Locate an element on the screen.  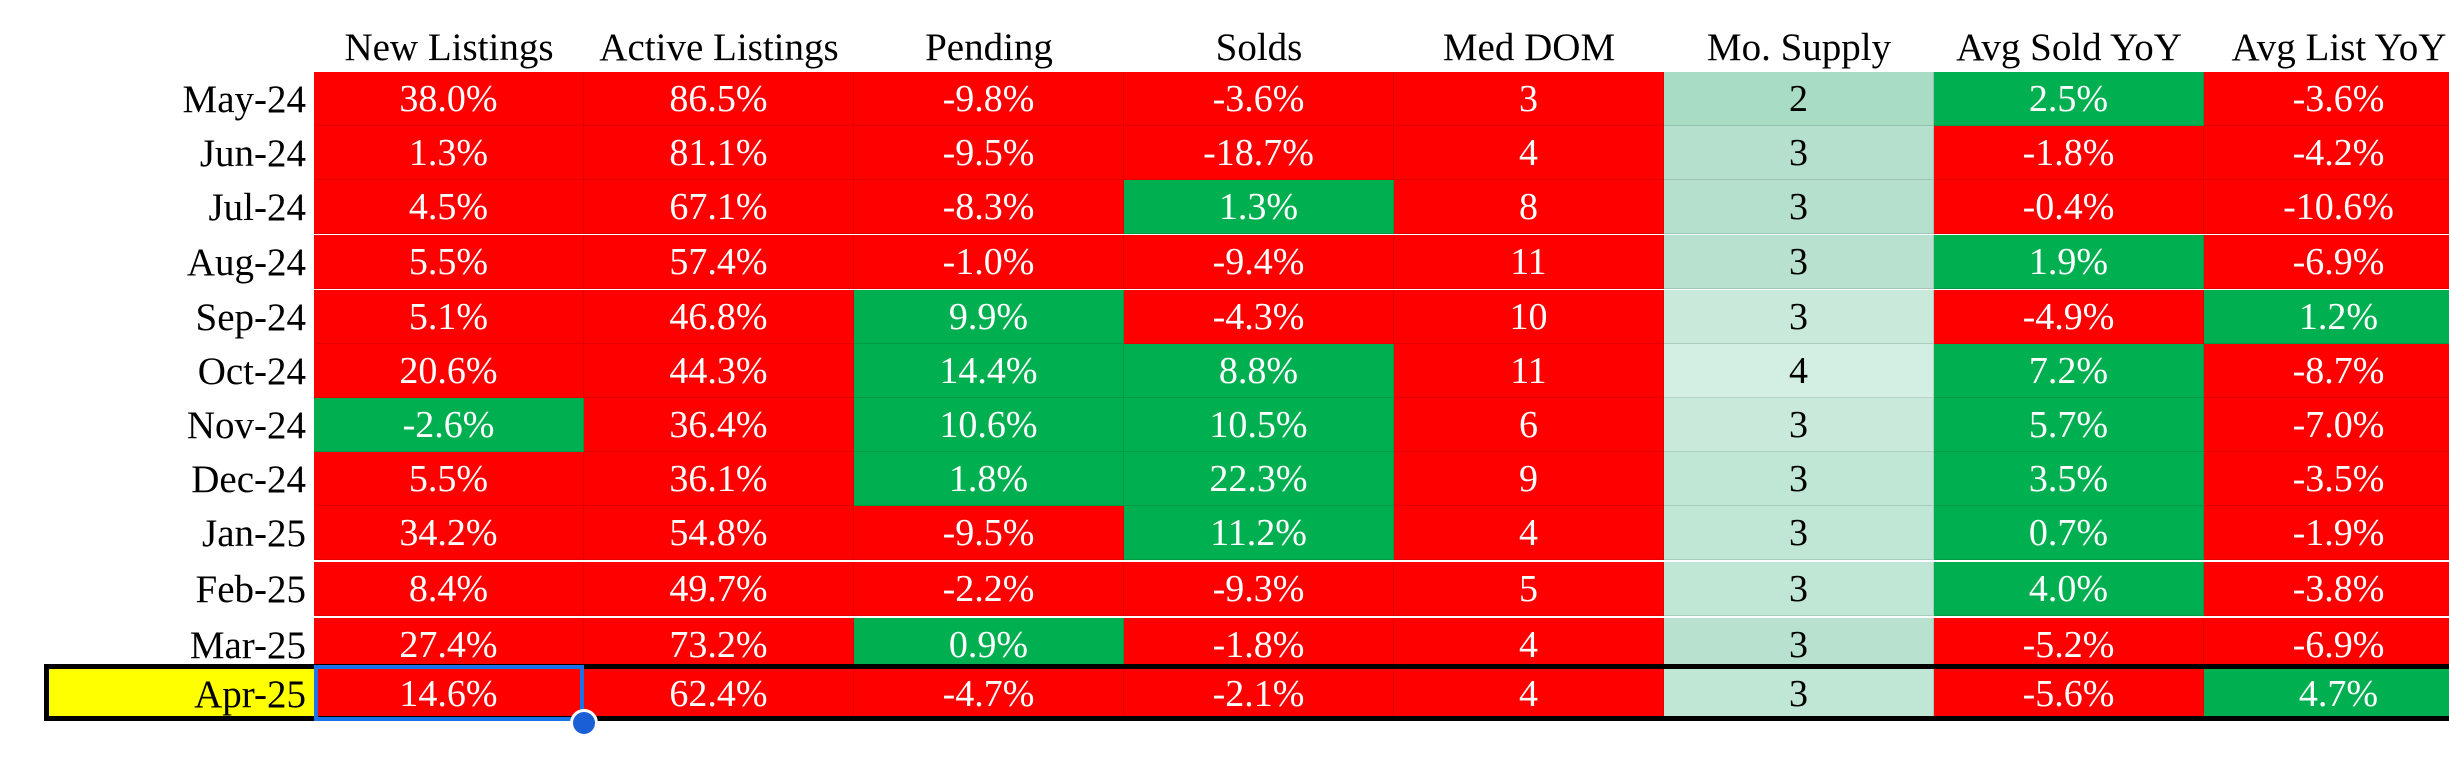
row-label: Oct-24 is located at coordinates (251, 371).